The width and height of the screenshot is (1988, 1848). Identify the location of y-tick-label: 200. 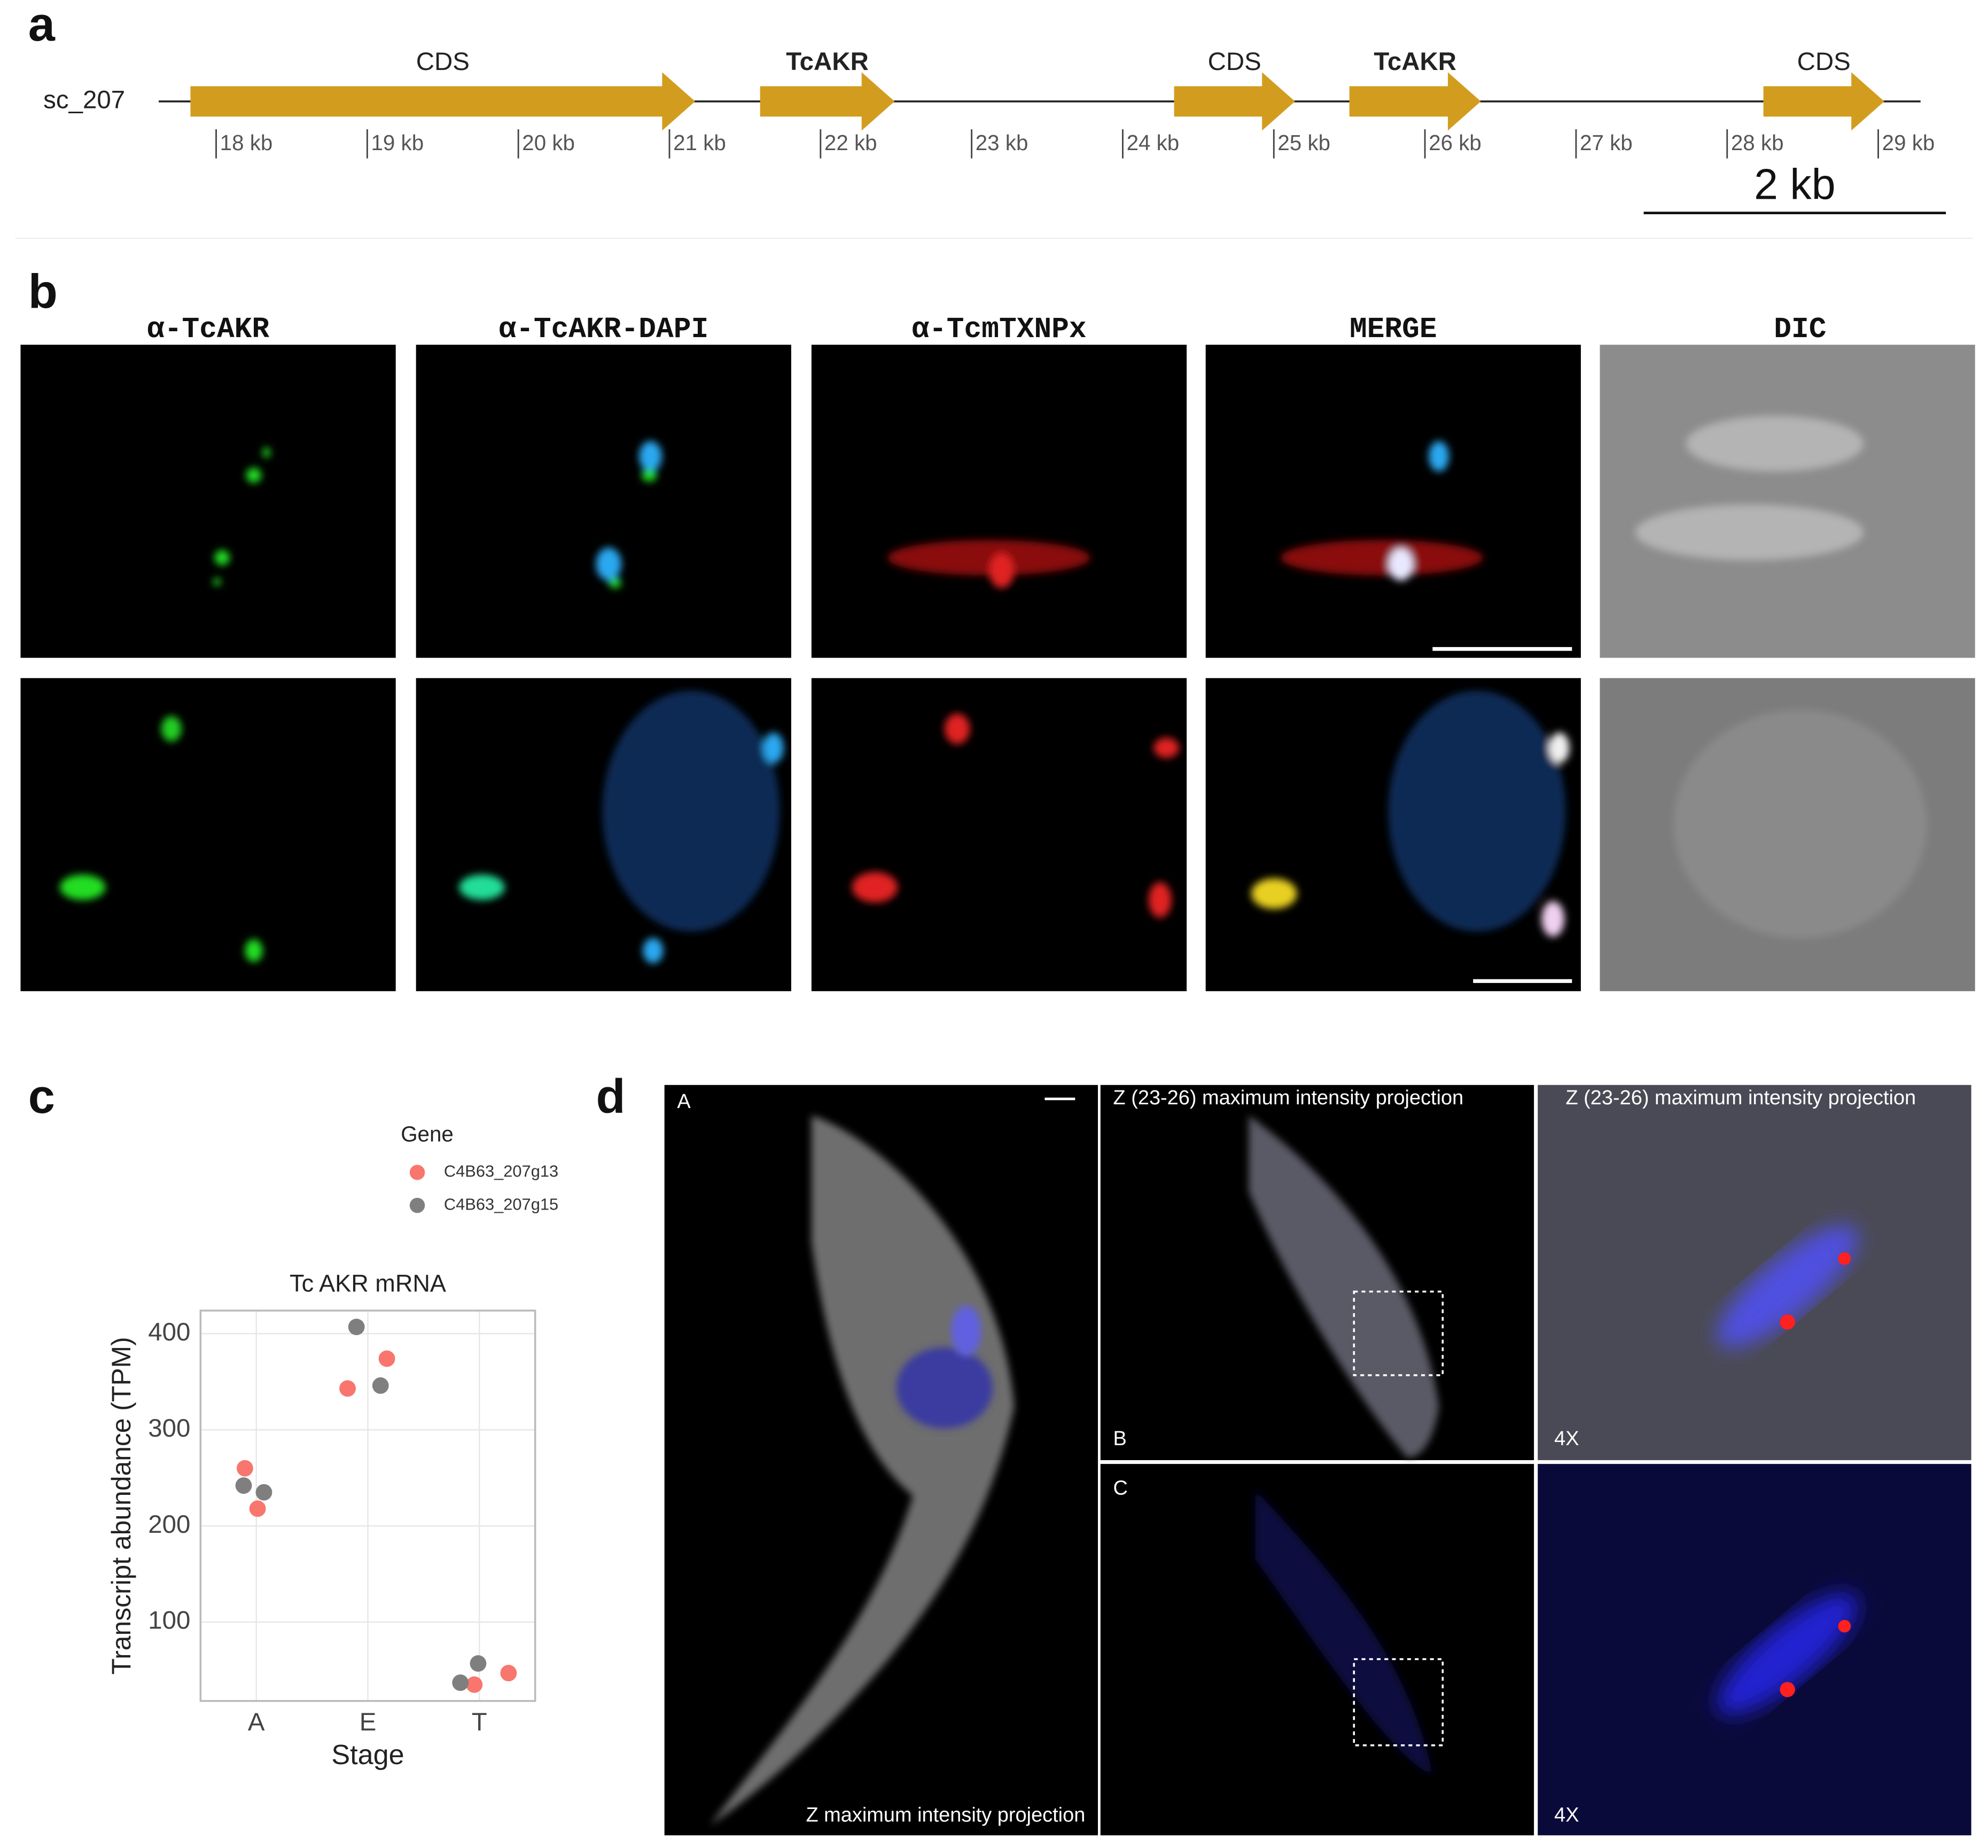
(169, 1524).